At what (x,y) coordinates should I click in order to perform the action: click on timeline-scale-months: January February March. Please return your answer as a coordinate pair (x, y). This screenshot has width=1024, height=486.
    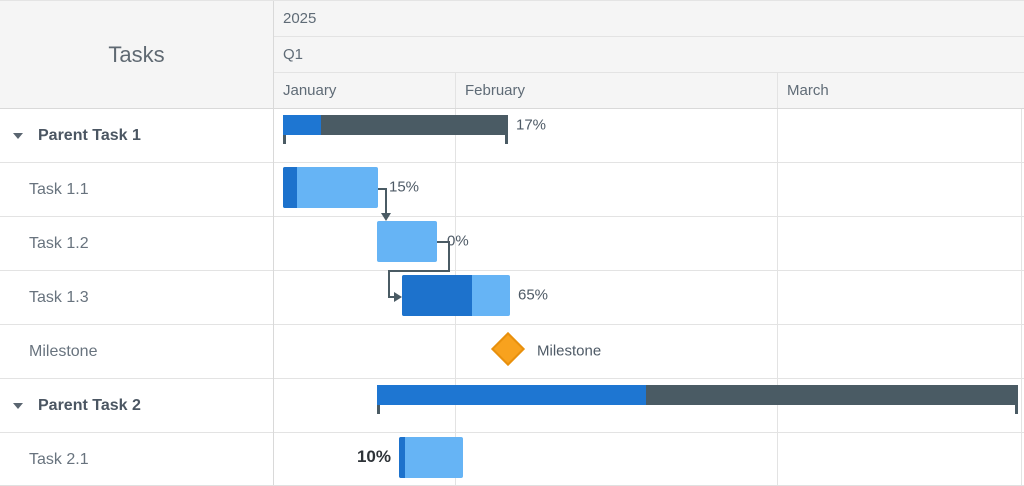
    Looking at the image, I should click on (649, 91).